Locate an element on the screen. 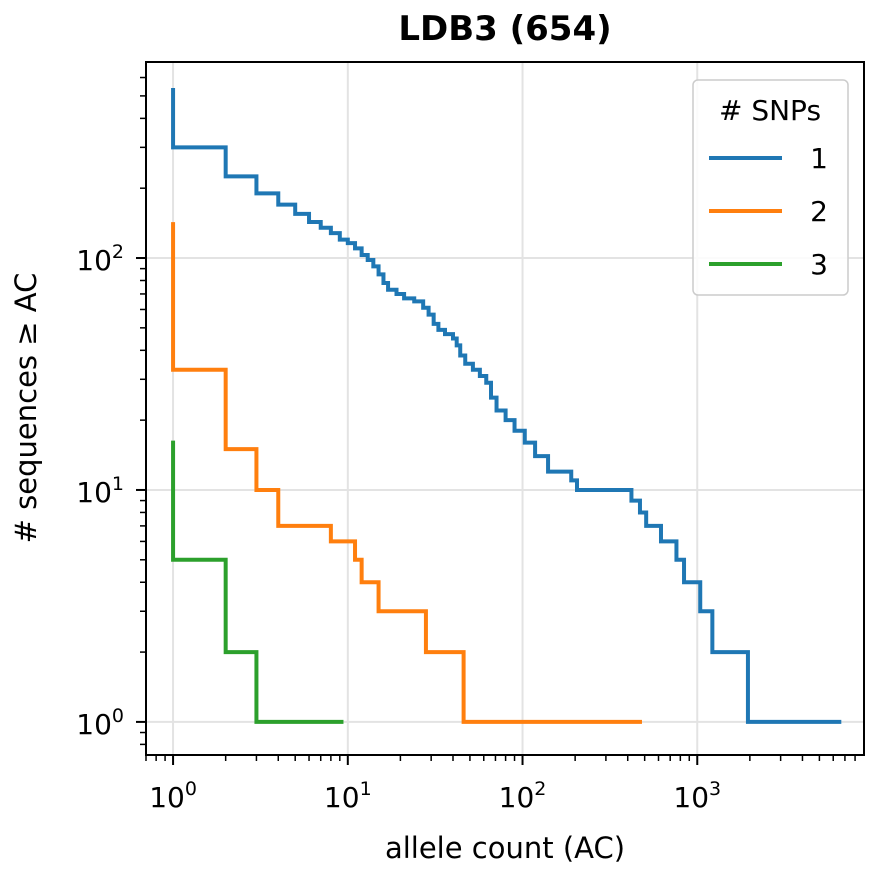  x-axis-label: allele count (AC) is located at coordinates (505, 848).